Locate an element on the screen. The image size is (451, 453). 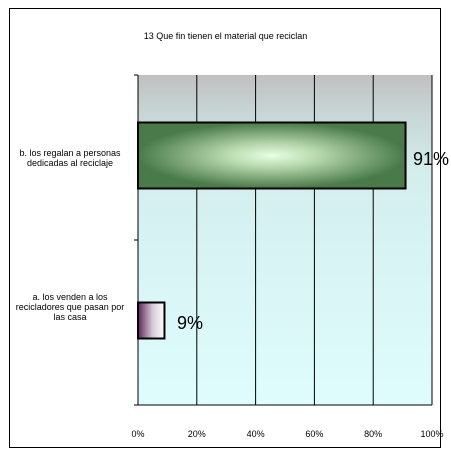
data-label-b: 91% is located at coordinates (431, 159).